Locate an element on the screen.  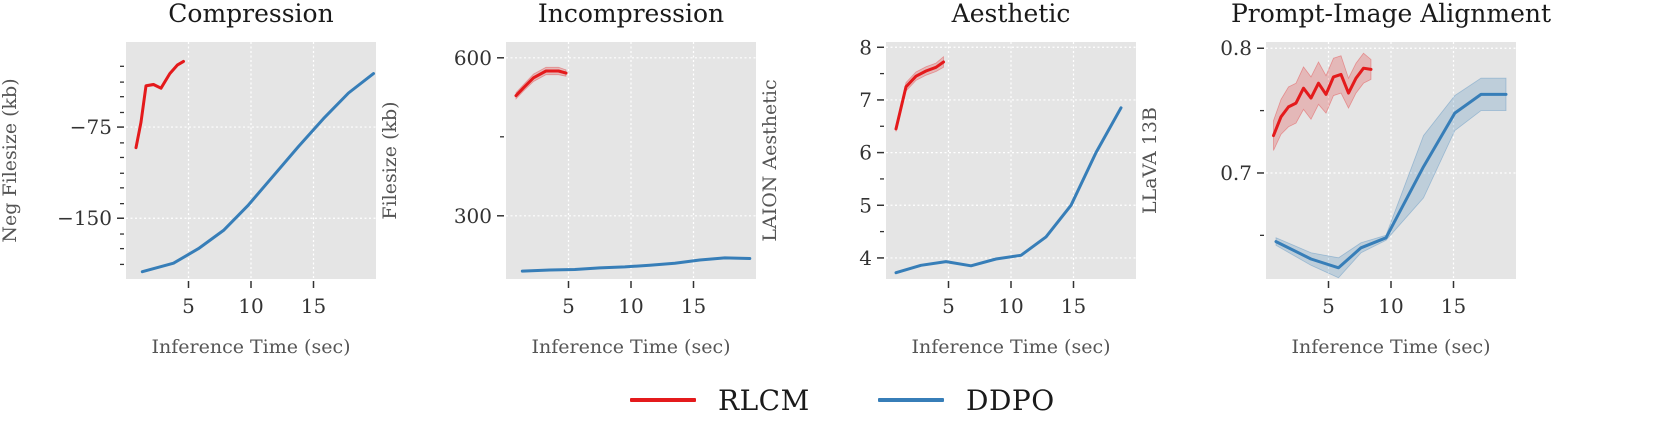
chart-title: Aesthetic is located at coordinates (1011, 14).